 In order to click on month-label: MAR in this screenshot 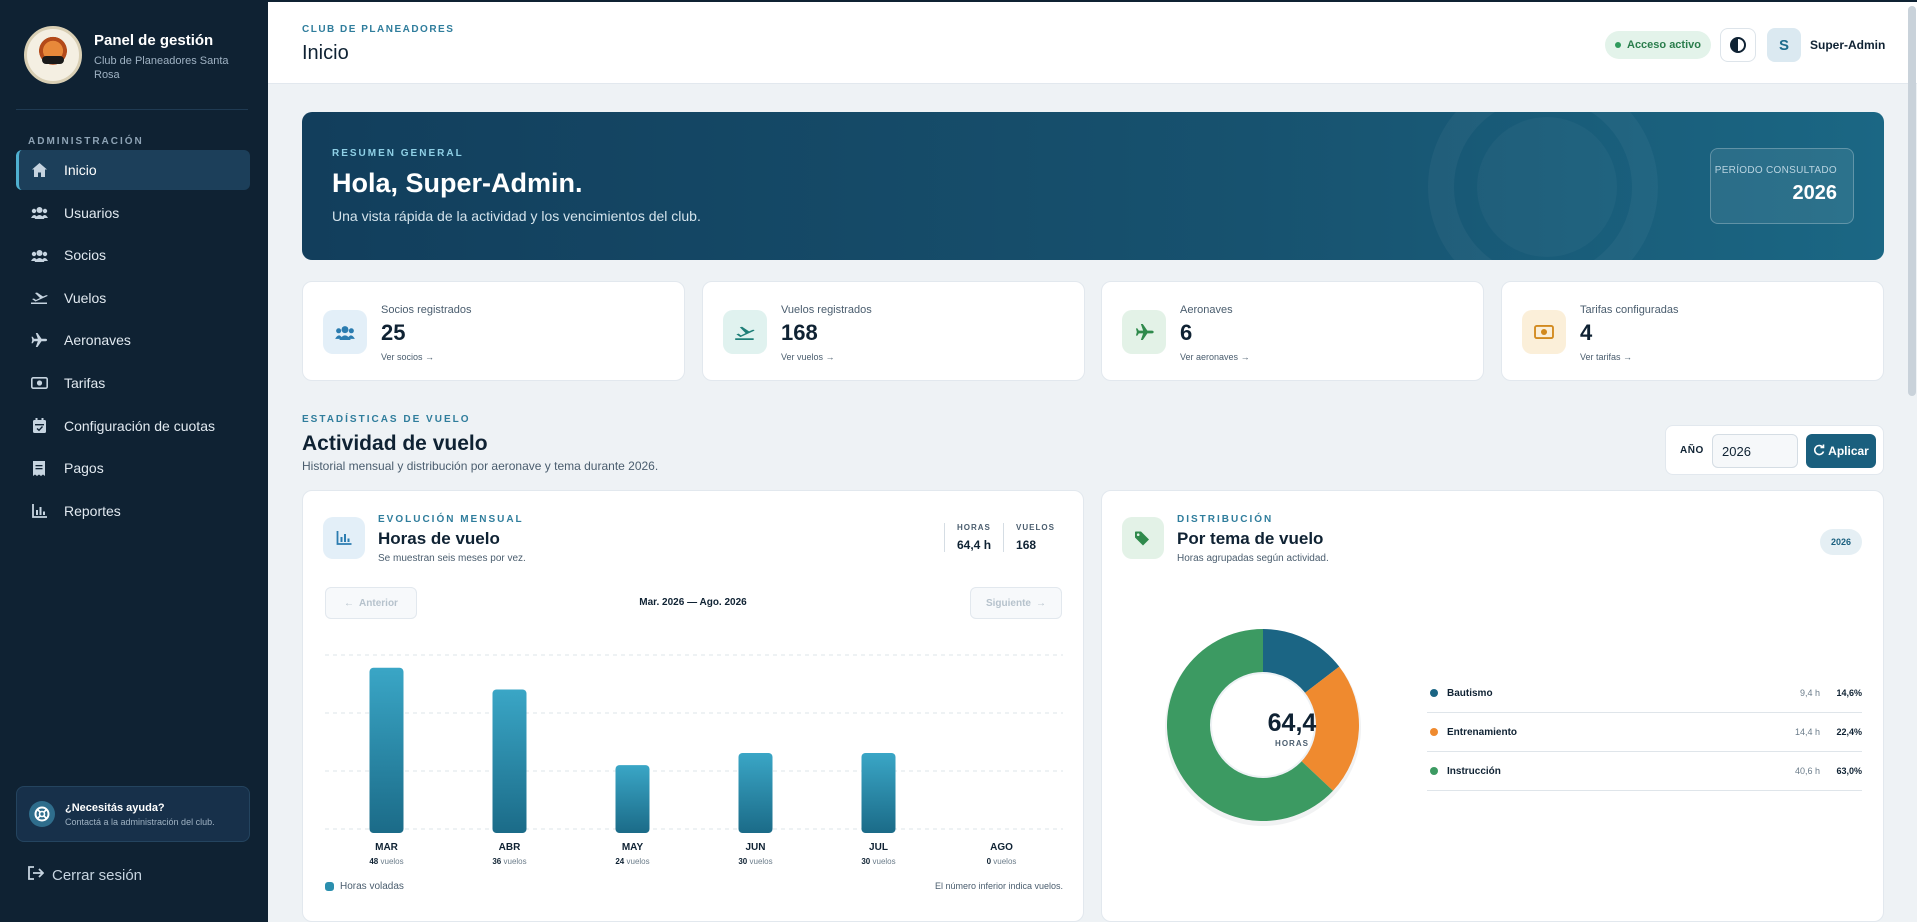, I will do `click(387, 847)`.